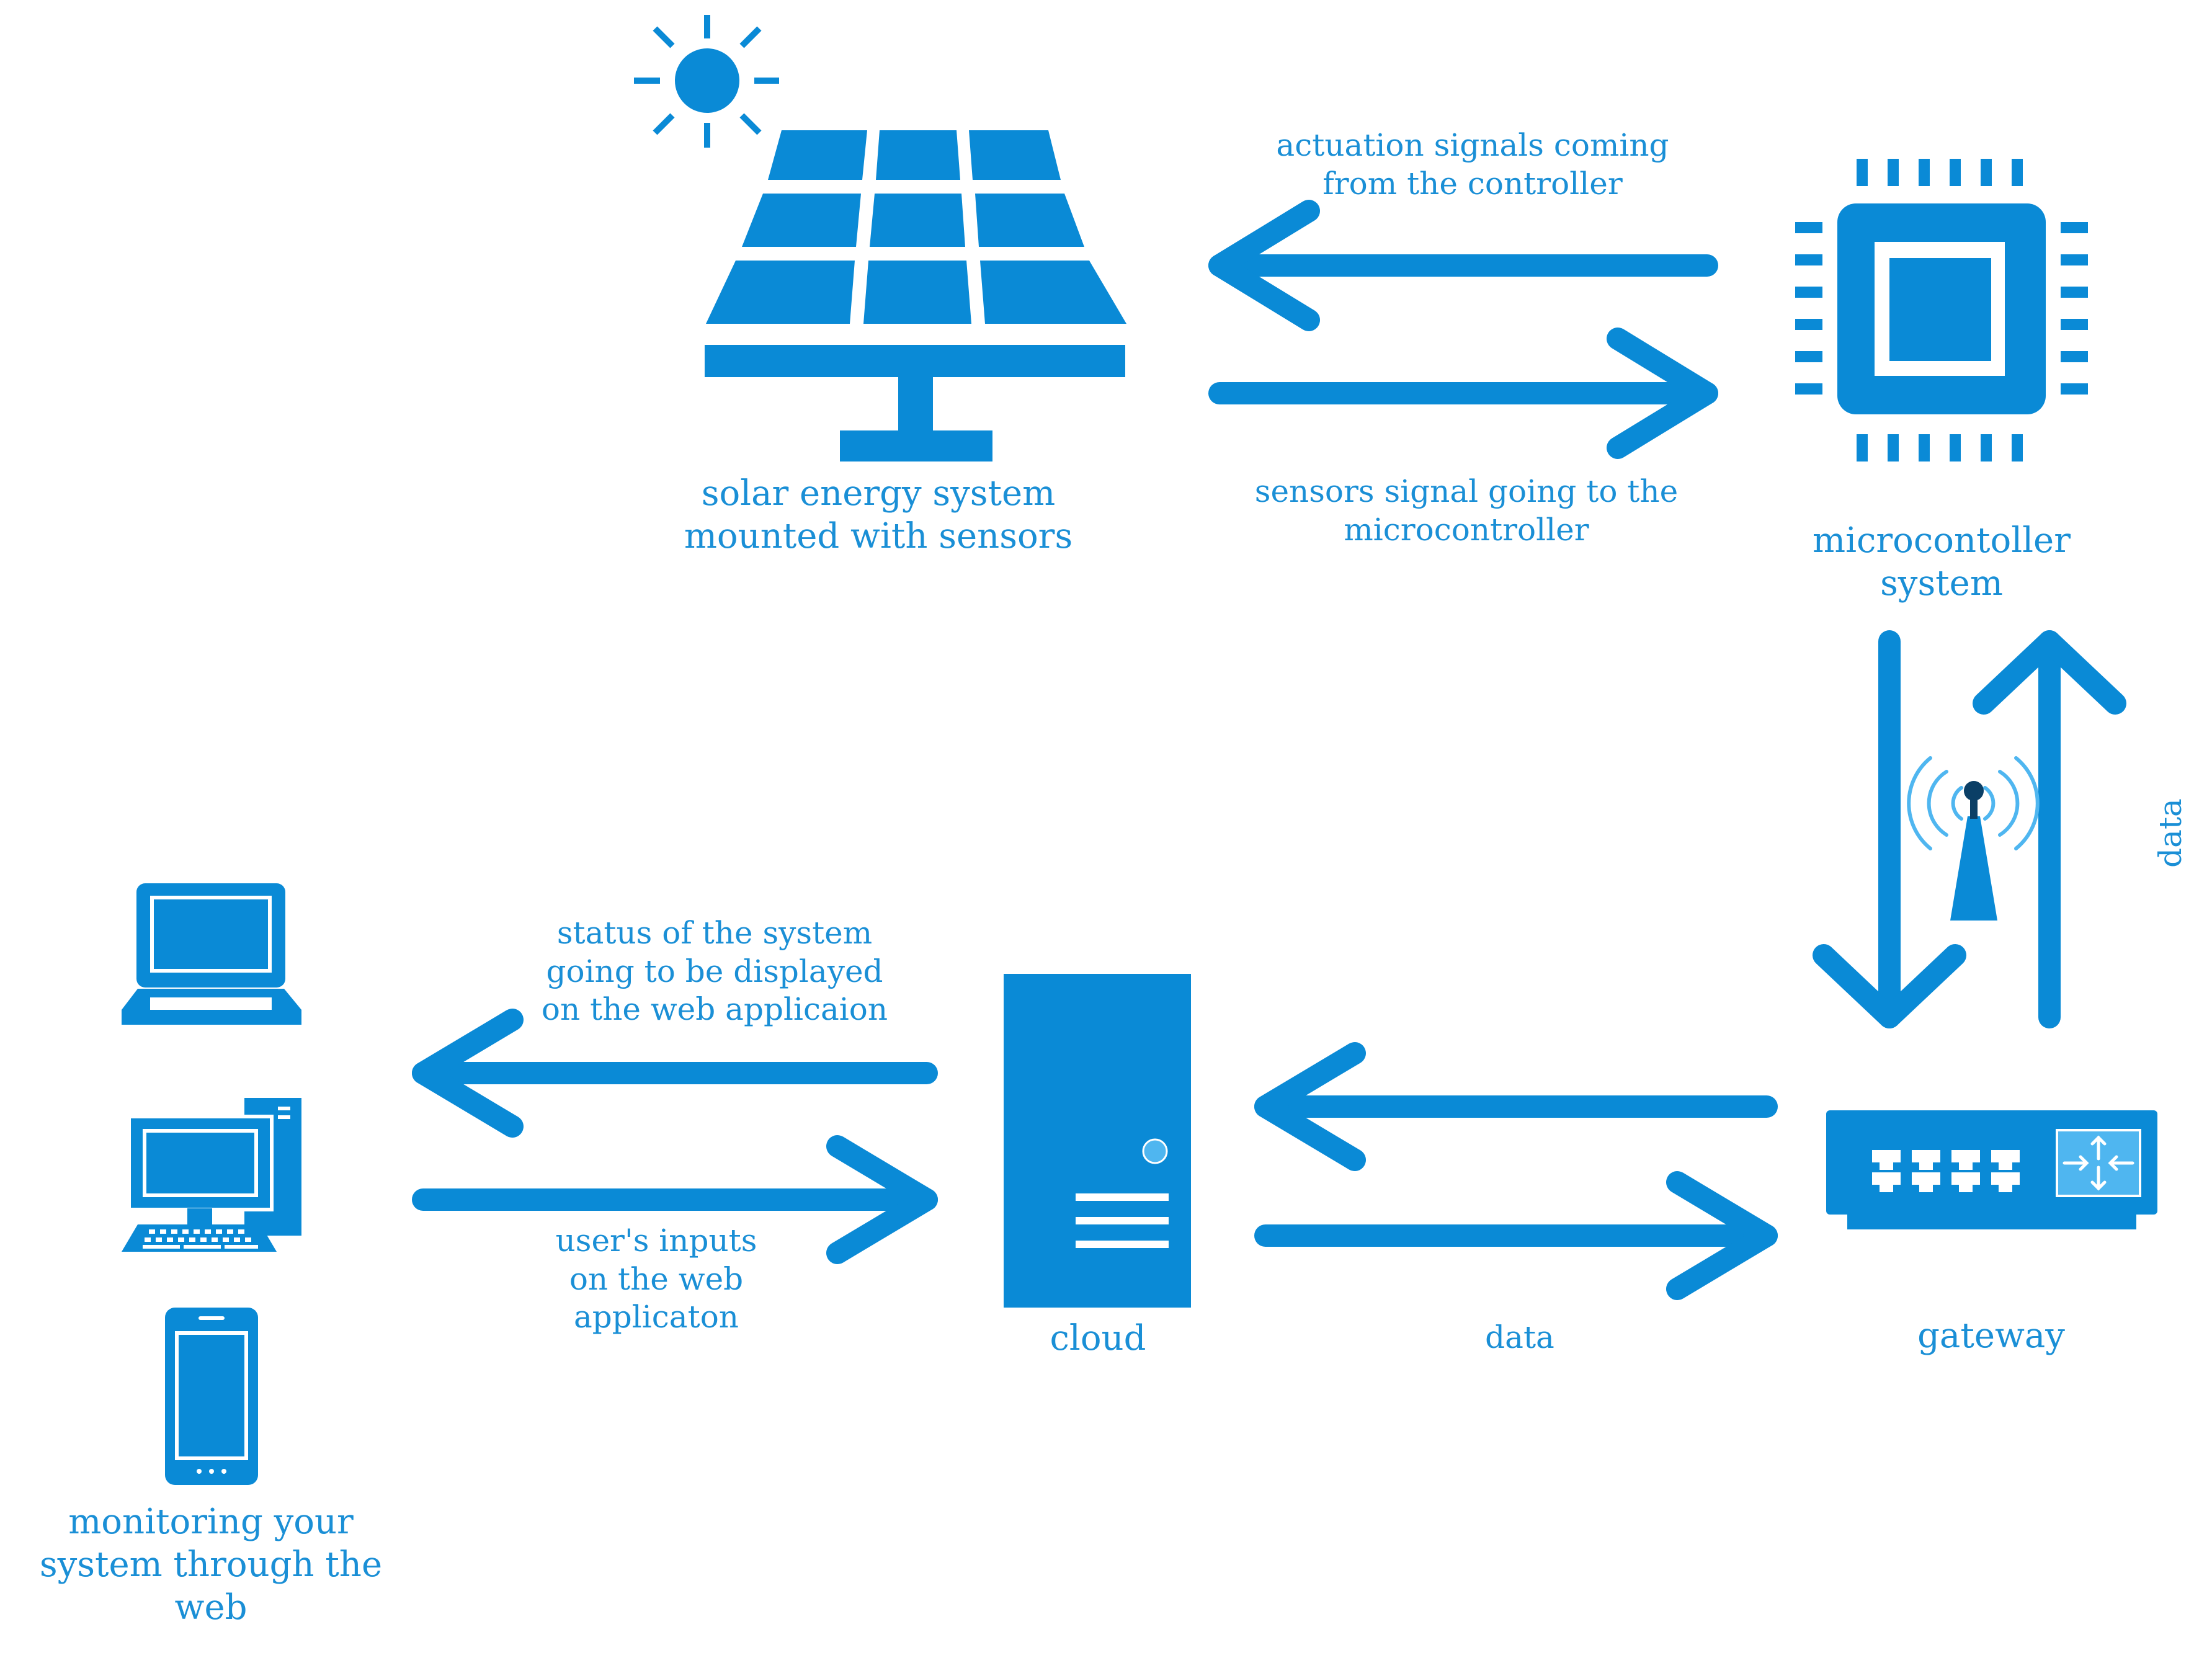  Describe the element at coordinates (1991, 1336) in the screenshot. I see `gateway-label: gateway` at that location.